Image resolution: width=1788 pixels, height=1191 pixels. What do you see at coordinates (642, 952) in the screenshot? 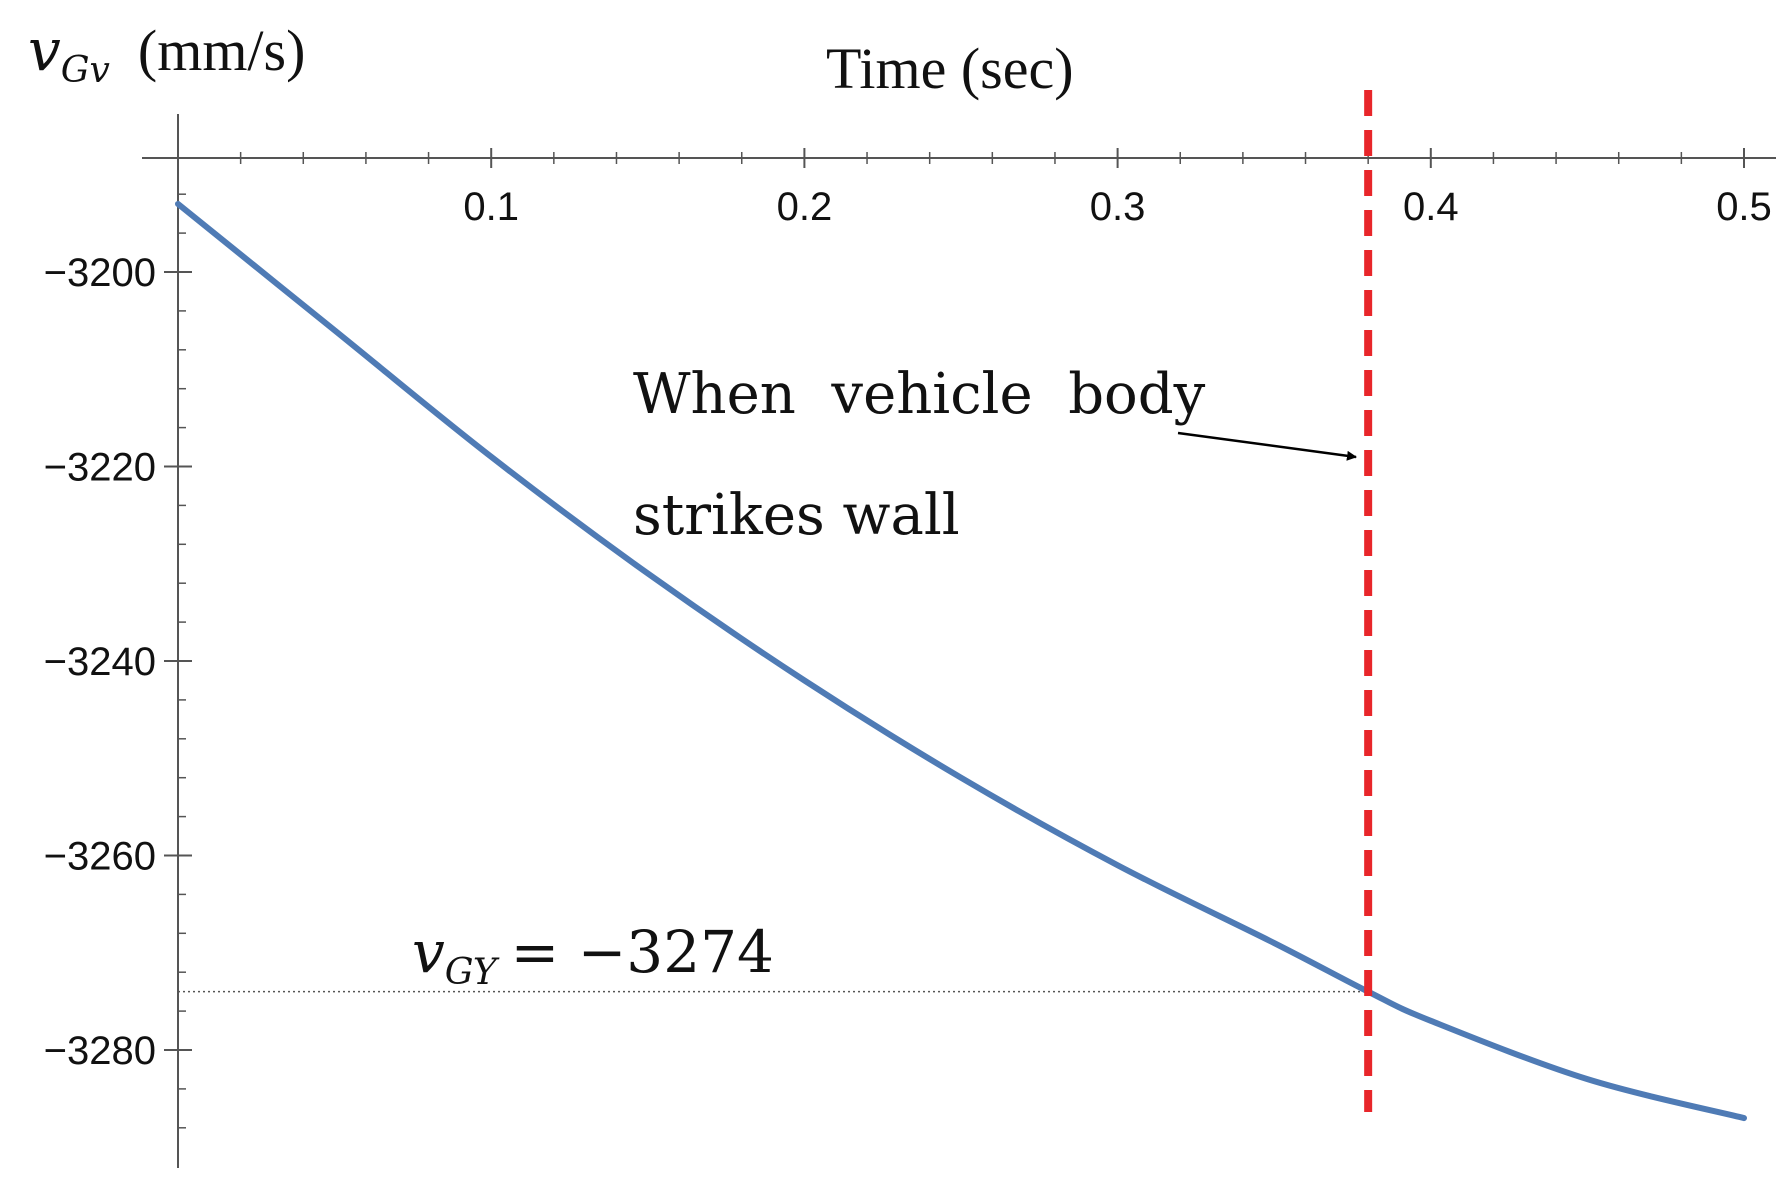
I see `reference-value: = −3274` at bounding box center [642, 952].